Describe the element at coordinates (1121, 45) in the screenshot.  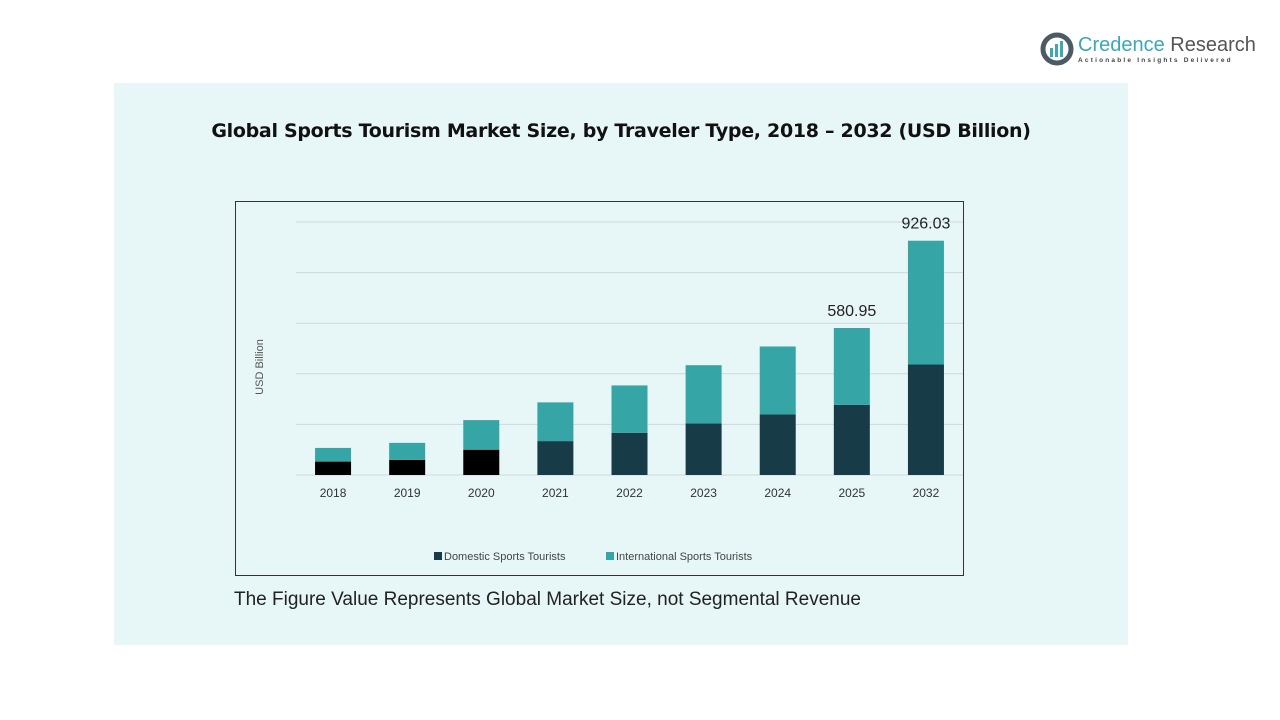
I see `logo-name-1: Credence` at that location.